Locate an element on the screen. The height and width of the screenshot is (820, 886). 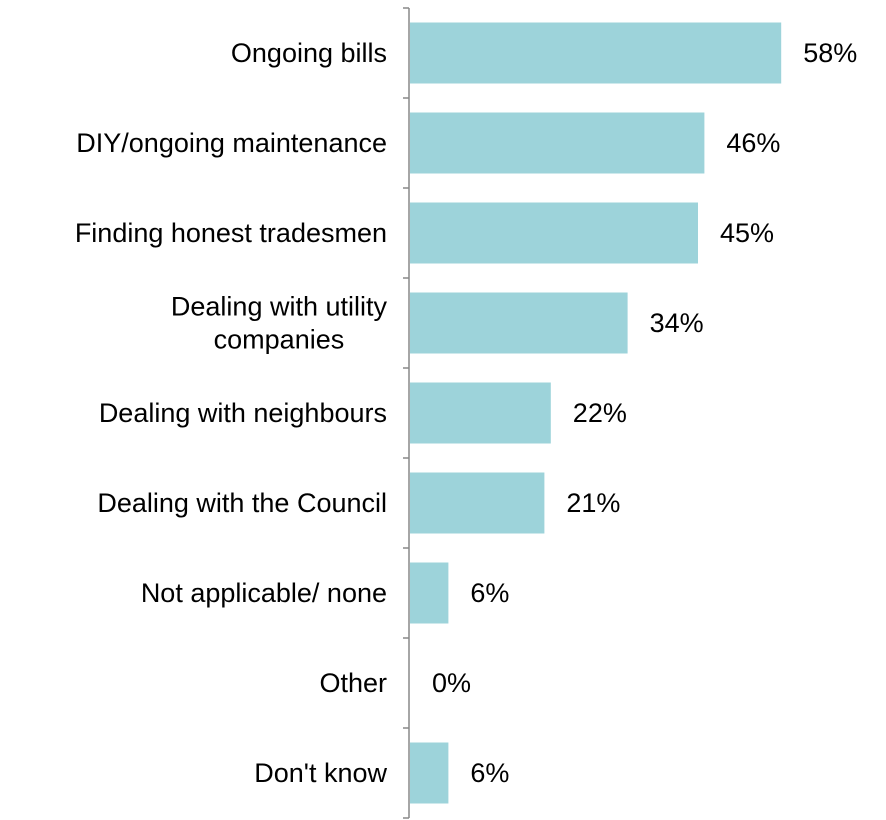
category-label-line: Finding honest tradesmen is located at coordinates (231, 233).